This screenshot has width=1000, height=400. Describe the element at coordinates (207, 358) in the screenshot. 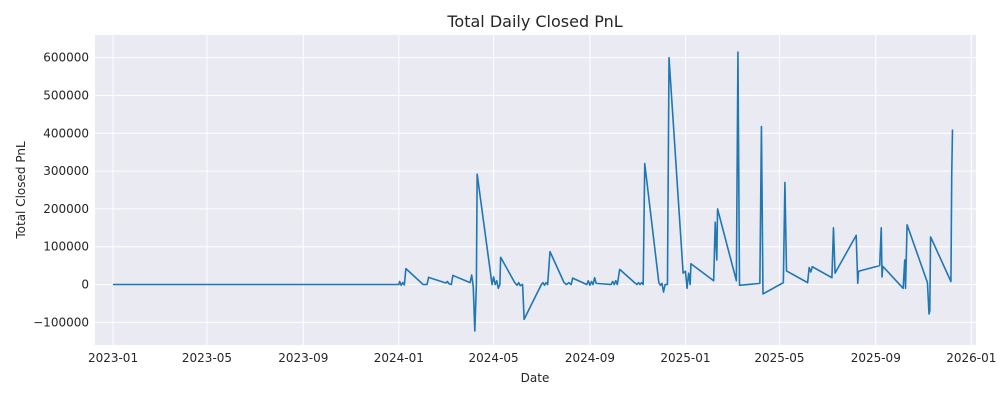

I see `x-tick-label: 2023-05` at that location.